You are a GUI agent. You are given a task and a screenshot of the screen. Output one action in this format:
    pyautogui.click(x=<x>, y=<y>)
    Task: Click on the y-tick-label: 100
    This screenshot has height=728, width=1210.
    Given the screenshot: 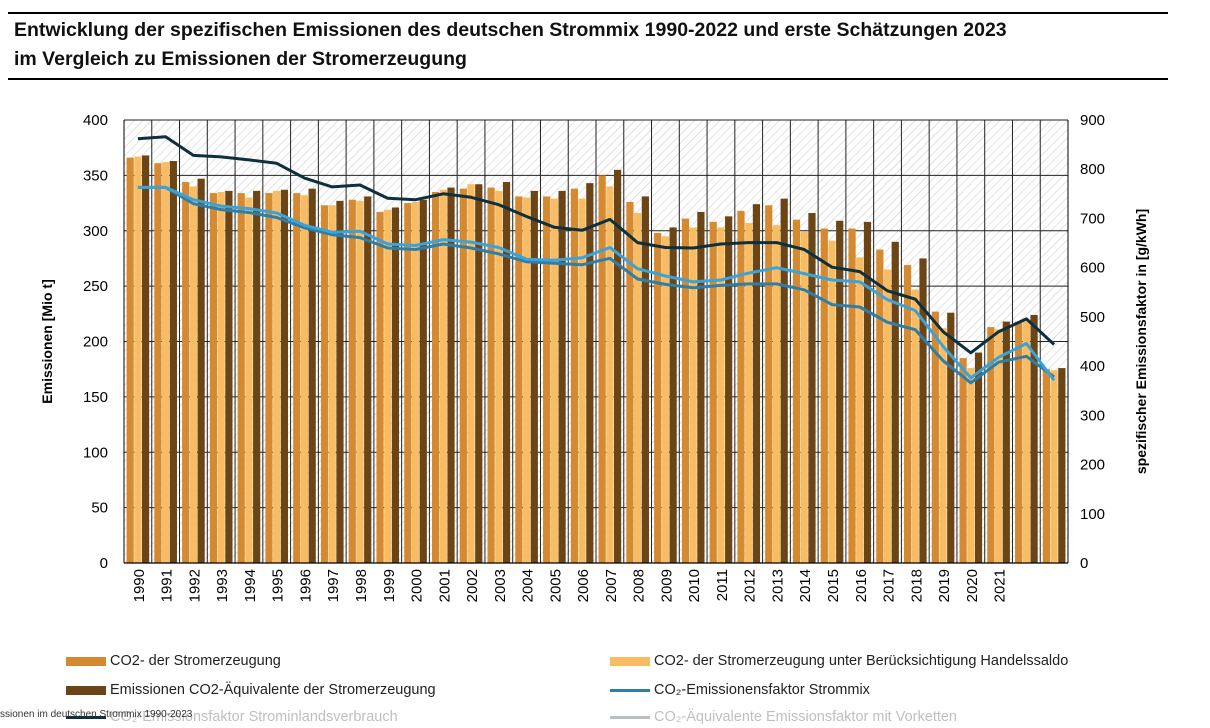 What is the action you would take?
    pyautogui.click(x=95, y=452)
    